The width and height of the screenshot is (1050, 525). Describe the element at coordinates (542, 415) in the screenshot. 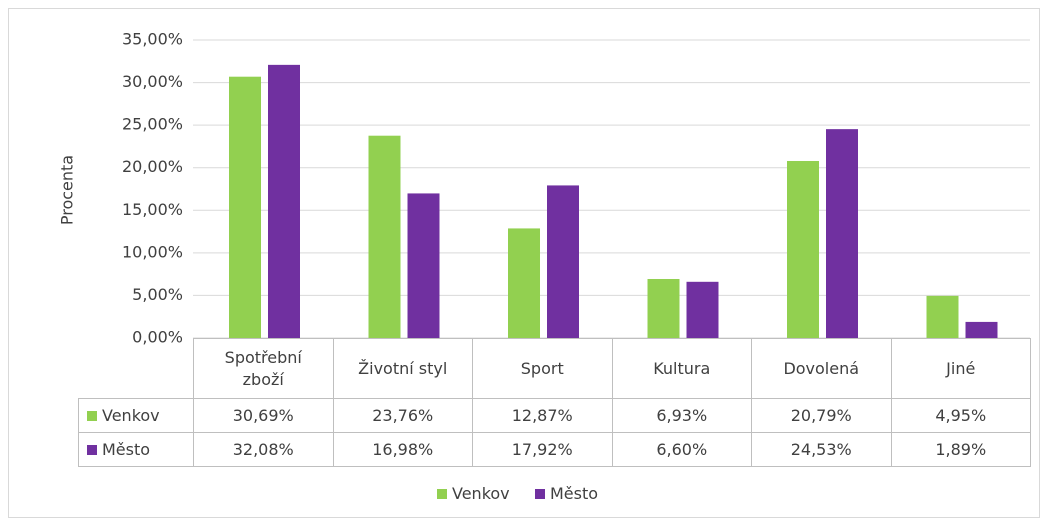

I see `value-cell: 12,87%` at that location.